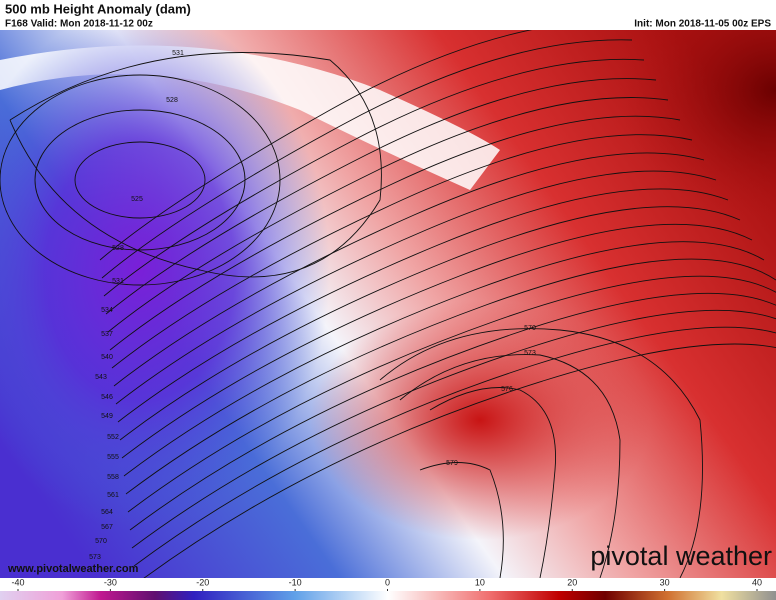 The image size is (776, 600). Describe the element at coordinates (113, 495) in the screenshot. I see `contour-label: 561` at that location.